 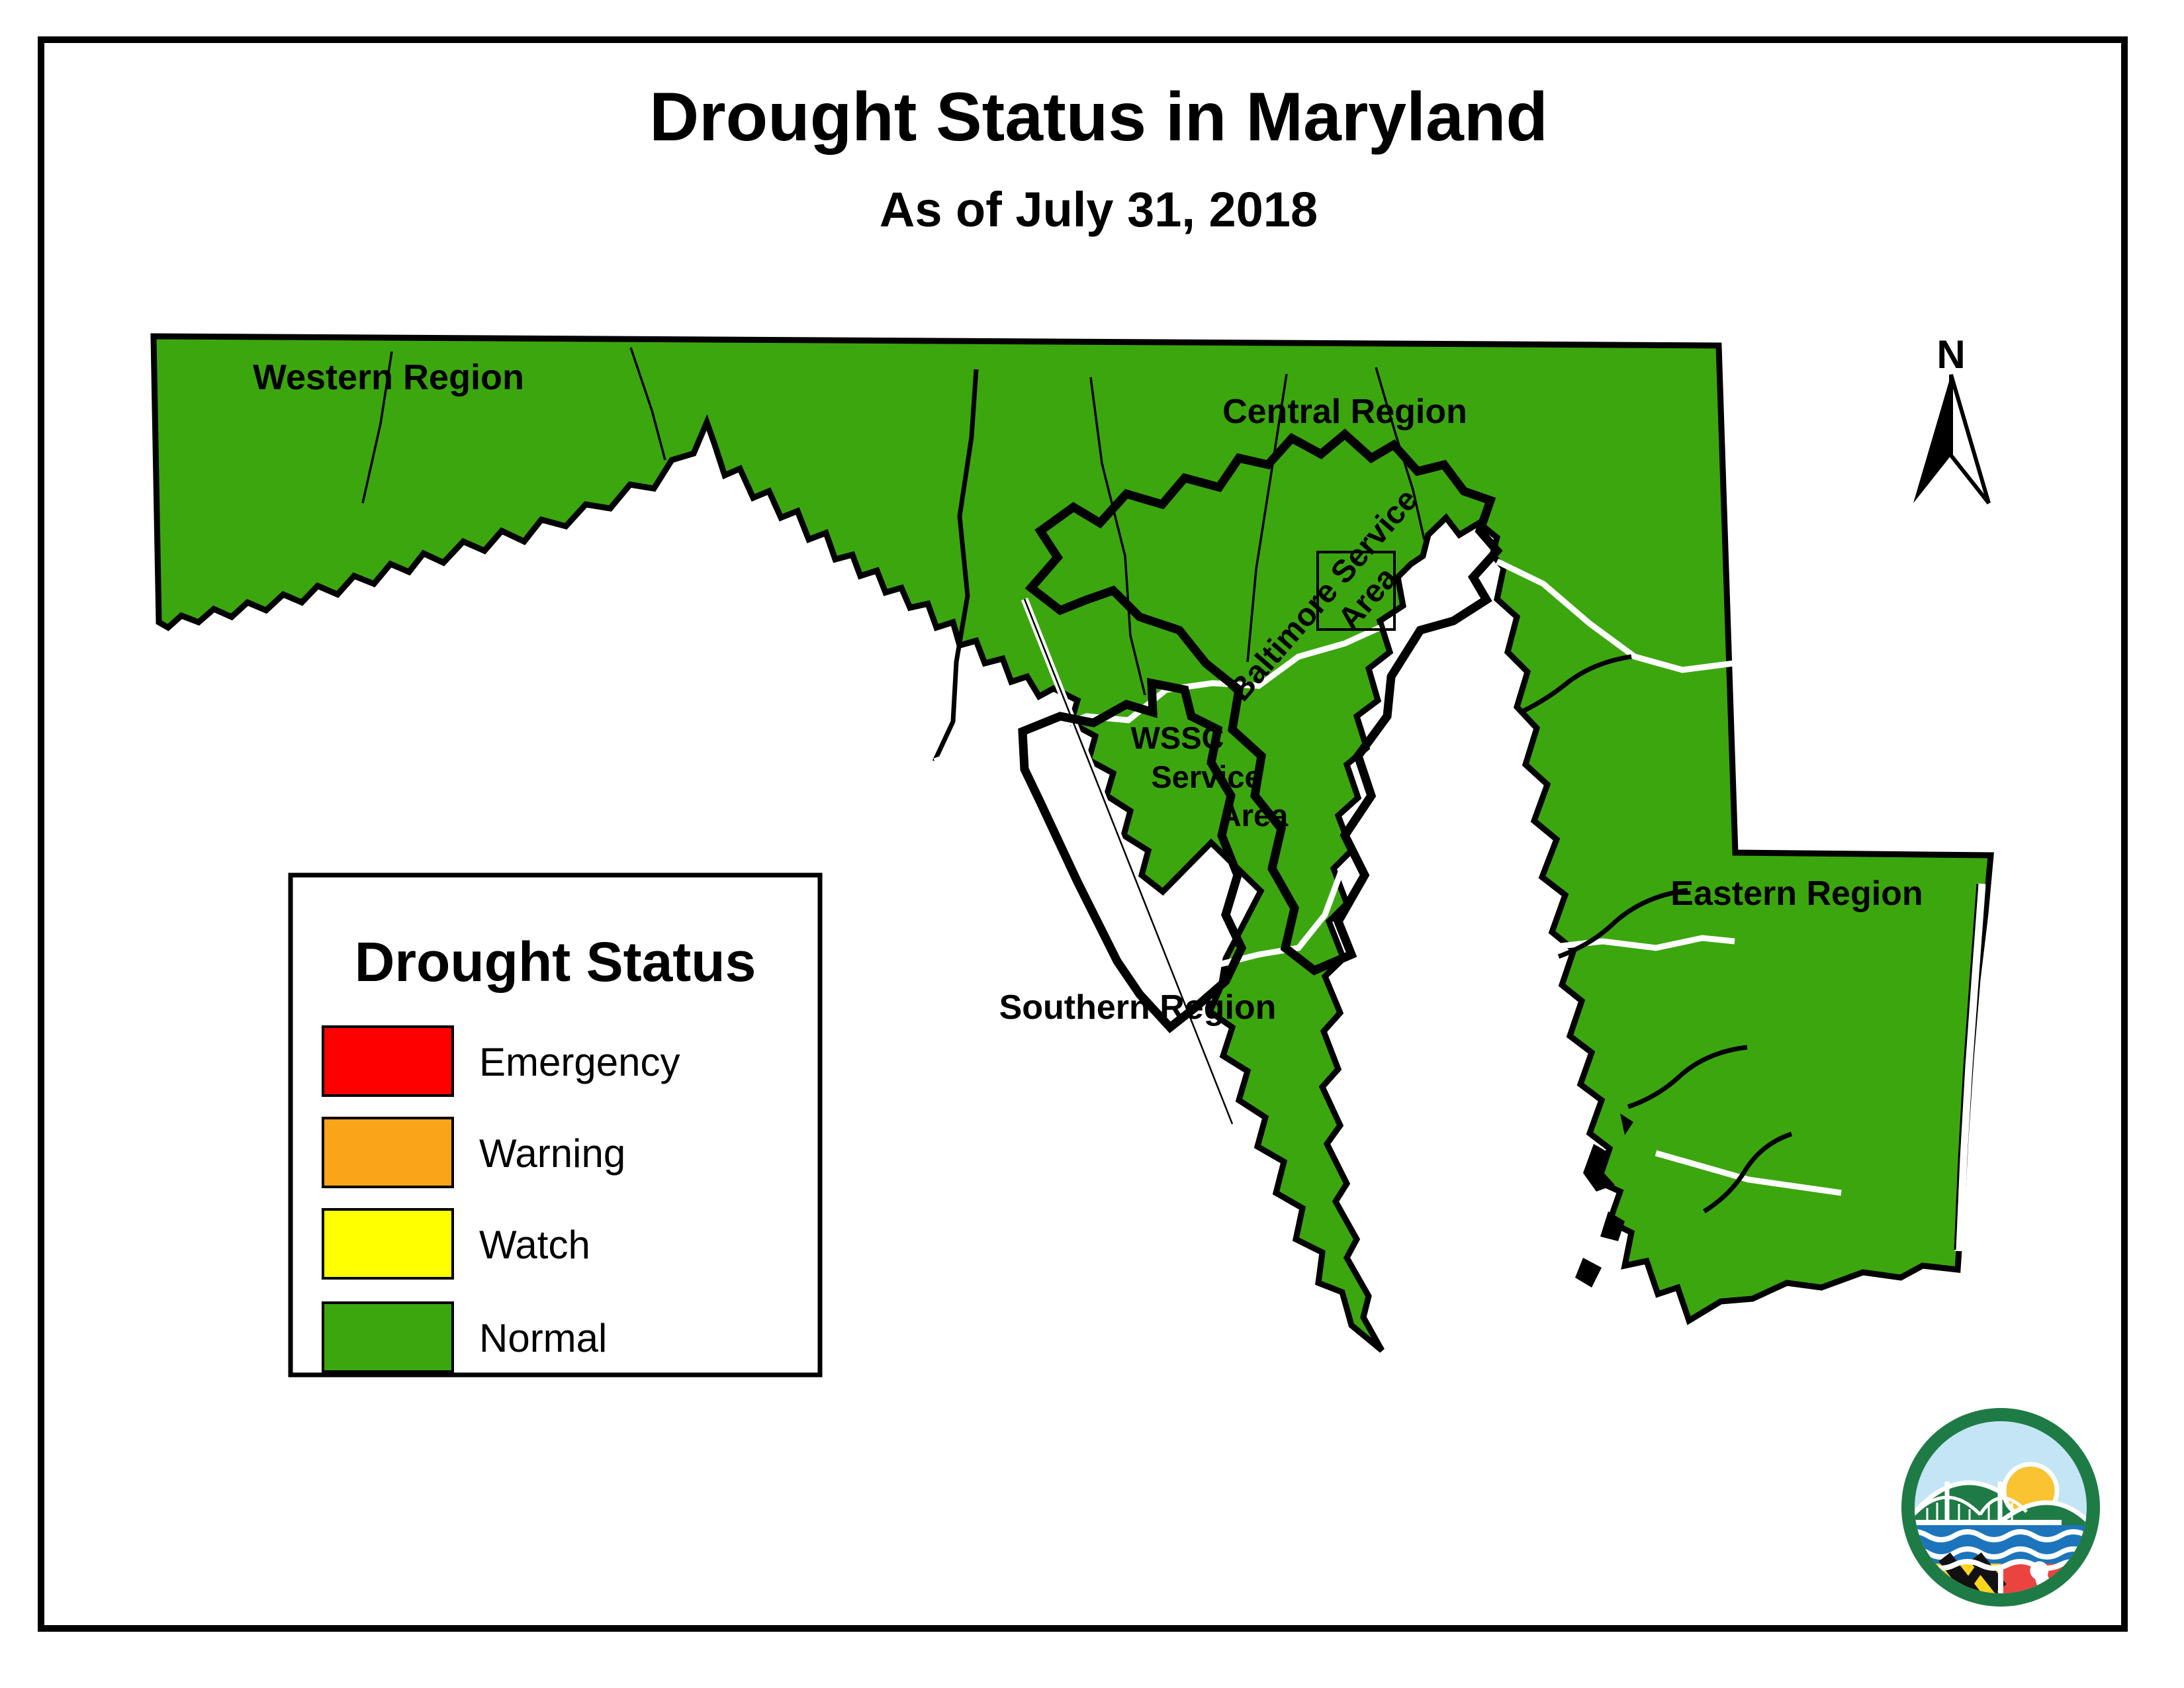 I want to click on legend-item-watch: Watch, so click(x=456, y=1244).